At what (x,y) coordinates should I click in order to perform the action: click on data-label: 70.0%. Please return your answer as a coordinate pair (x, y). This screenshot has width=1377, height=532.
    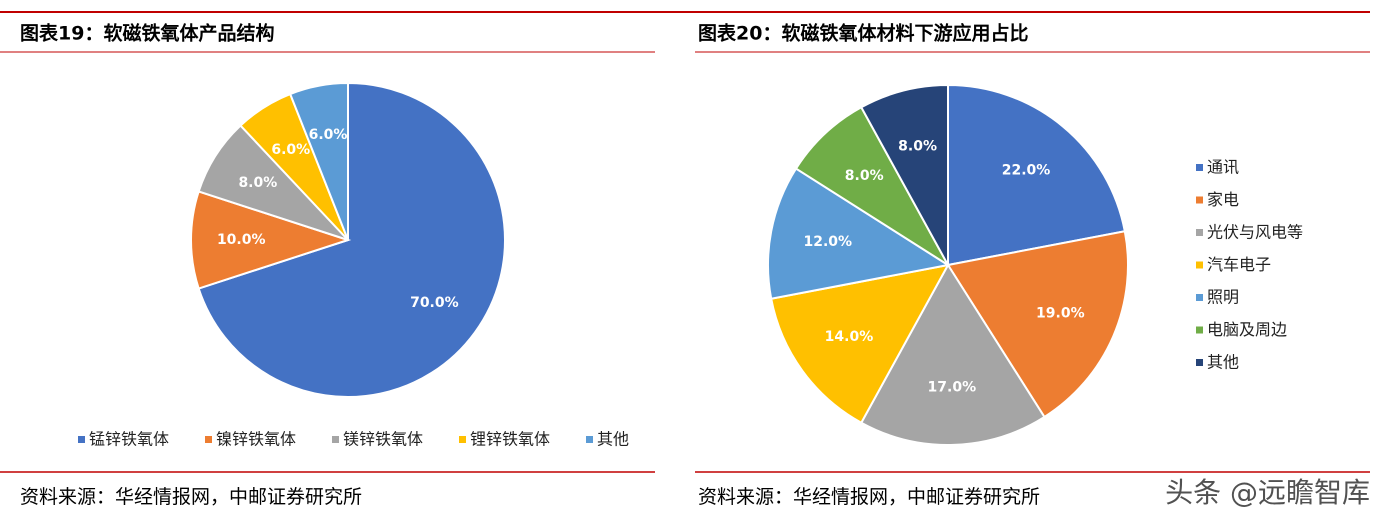
    Looking at the image, I should click on (434, 303).